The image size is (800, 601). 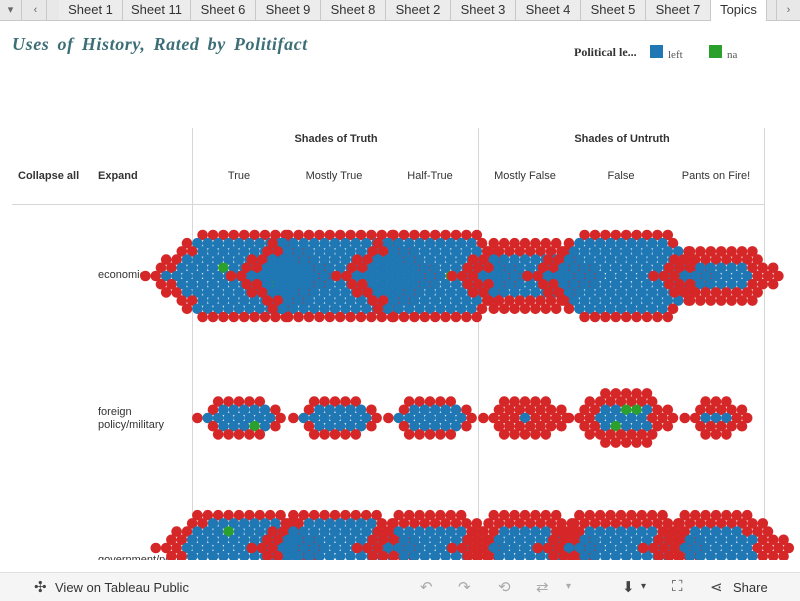 What do you see at coordinates (675, 55) in the screenshot?
I see `legend-item-left: left` at bounding box center [675, 55].